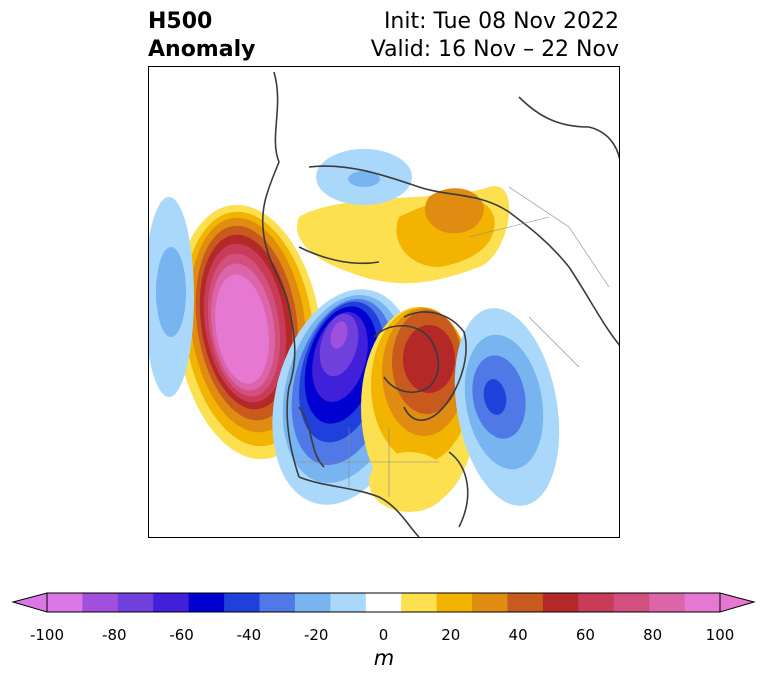 The image size is (768, 684). Describe the element at coordinates (501, 21) in the screenshot. I see `init-date-label: Init: Tue 08 Nov 2022` at that location.